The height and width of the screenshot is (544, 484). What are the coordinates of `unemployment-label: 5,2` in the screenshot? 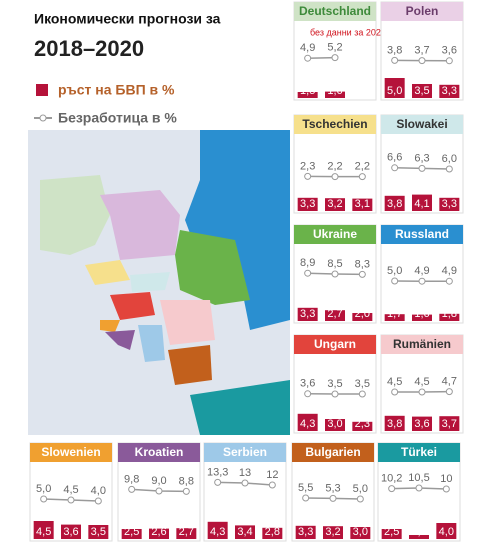 It's located at (334, 48).